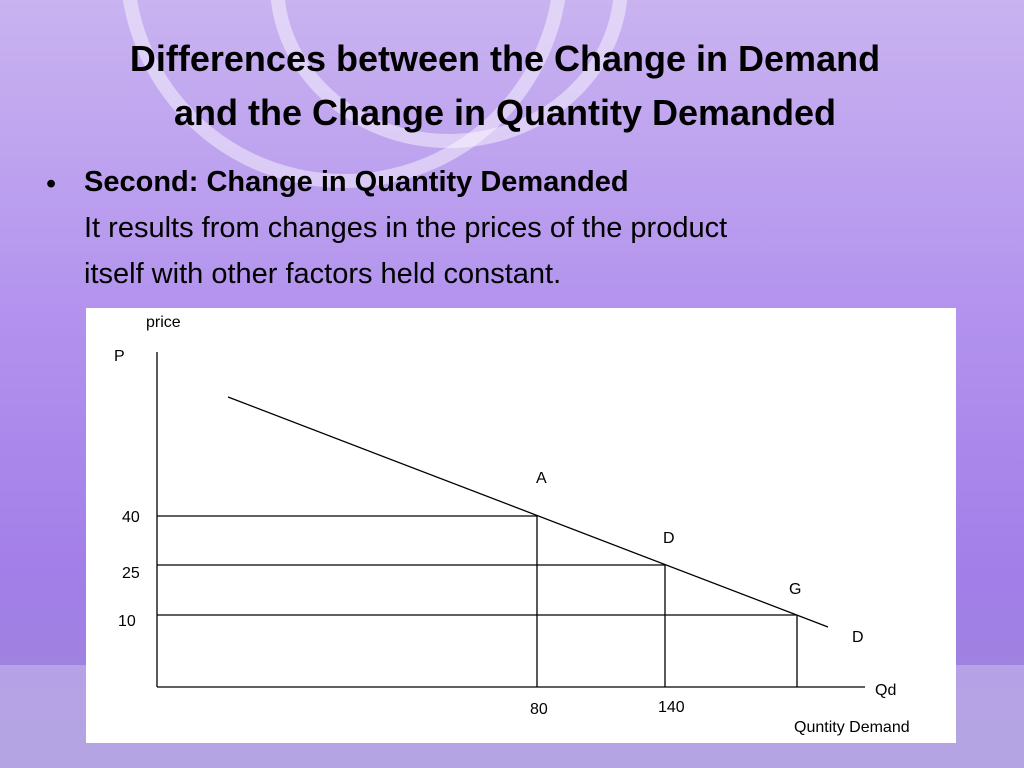 Image resolution: width=1024 pixels, height=768 pixels. Describe the element at coordinates (885, 690) in the screenshot. I see `x-axis-symbol: Qd` at that location.